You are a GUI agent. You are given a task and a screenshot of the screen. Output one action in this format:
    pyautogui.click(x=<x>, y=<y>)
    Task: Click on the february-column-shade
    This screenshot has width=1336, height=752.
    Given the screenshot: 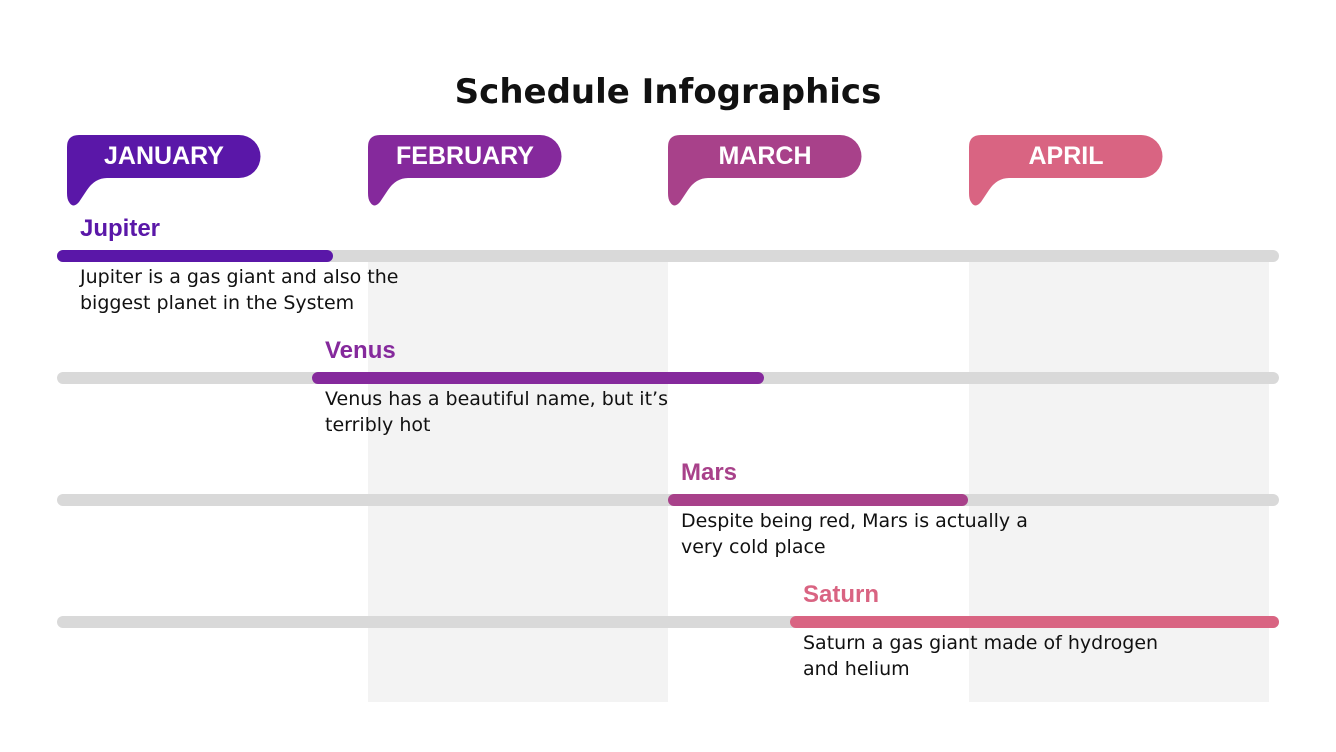 What is the action you would take?
    pyautogui.click(x=518, y=482)
    